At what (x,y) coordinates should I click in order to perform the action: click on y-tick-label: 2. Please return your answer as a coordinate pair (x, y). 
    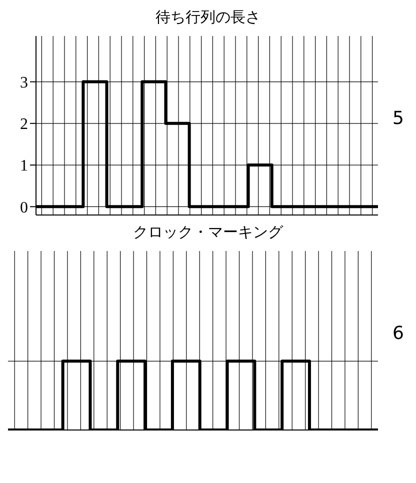
    Looking at the image, I should click on (24, 125).